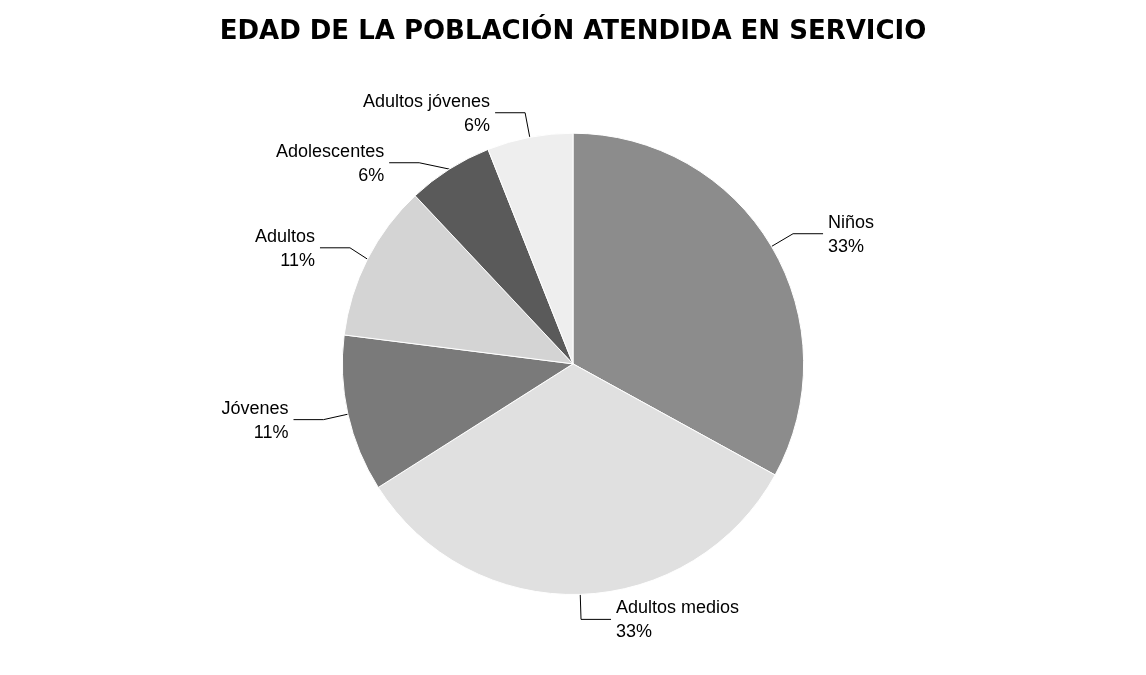 This screenshot has height=675, width=1146. What do you see at coordinates (851, 221) in the screenshot?
I see `slice-label: Niños` at bounding box center [851, 221].